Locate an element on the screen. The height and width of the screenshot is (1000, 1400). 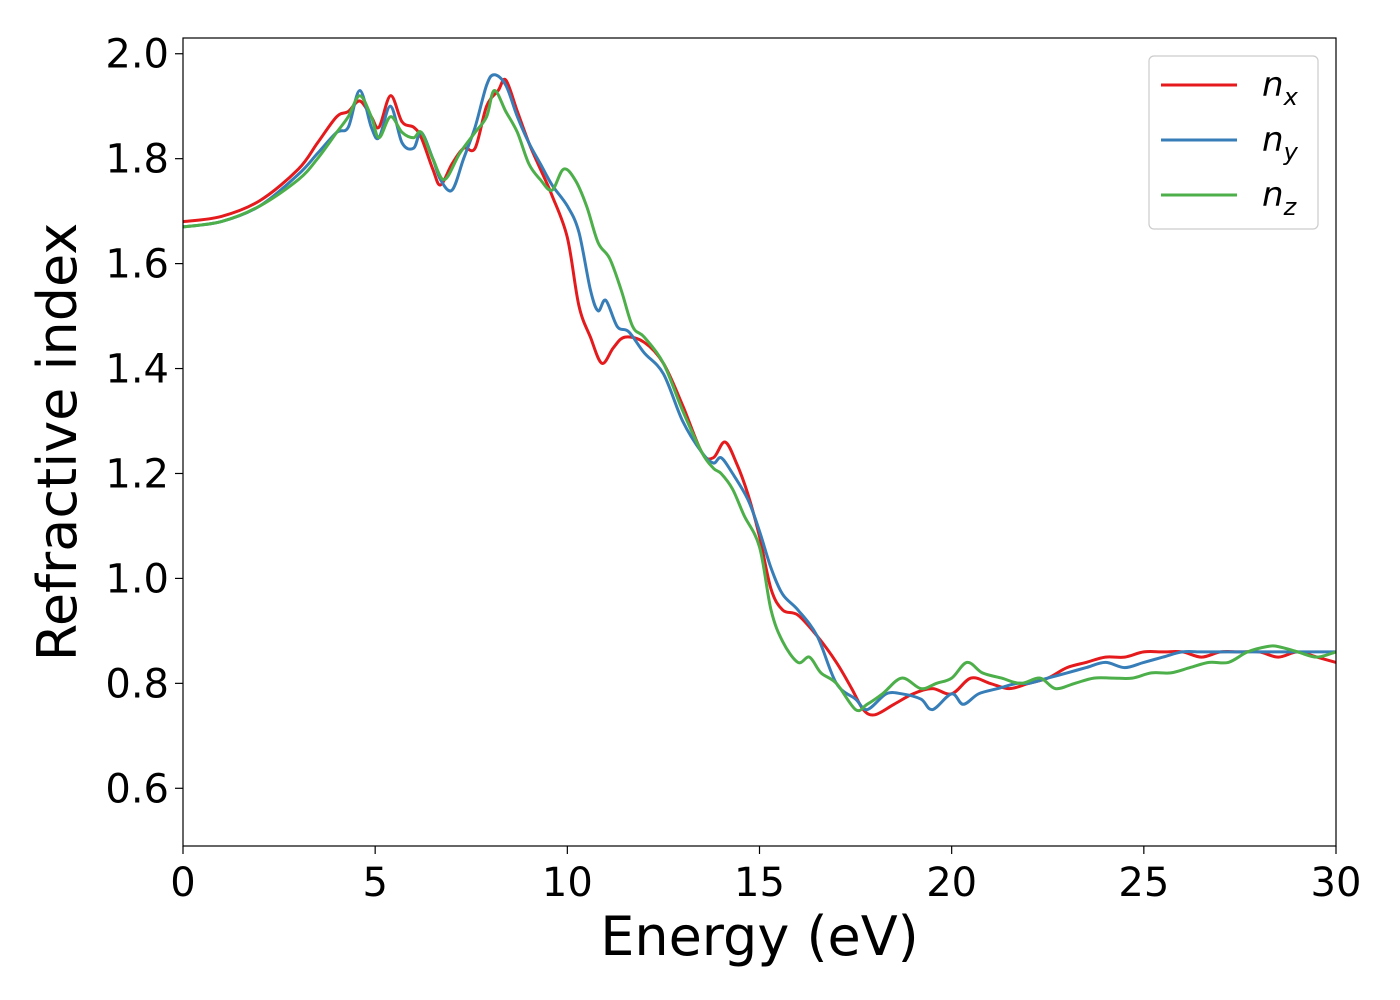
x-axis-ticks: 0 5 10 15 20 25 30 is located at coordinates (765, 876).